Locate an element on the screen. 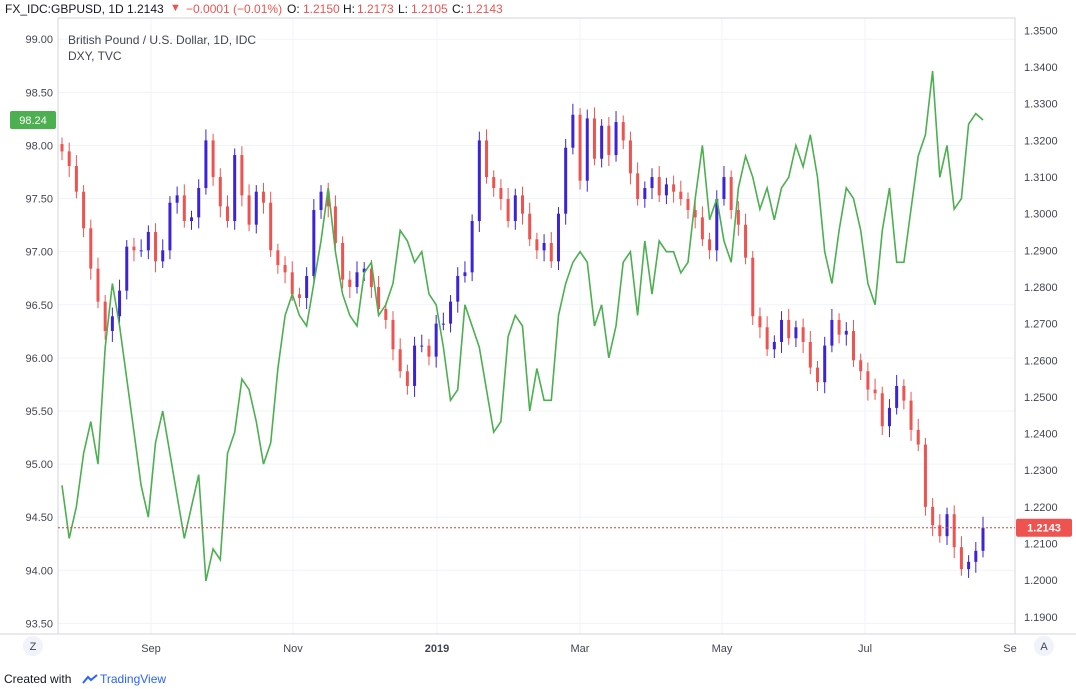 The image size is (1076, 689). tradingview-link: TradingView is located at coordinates (133, 679).